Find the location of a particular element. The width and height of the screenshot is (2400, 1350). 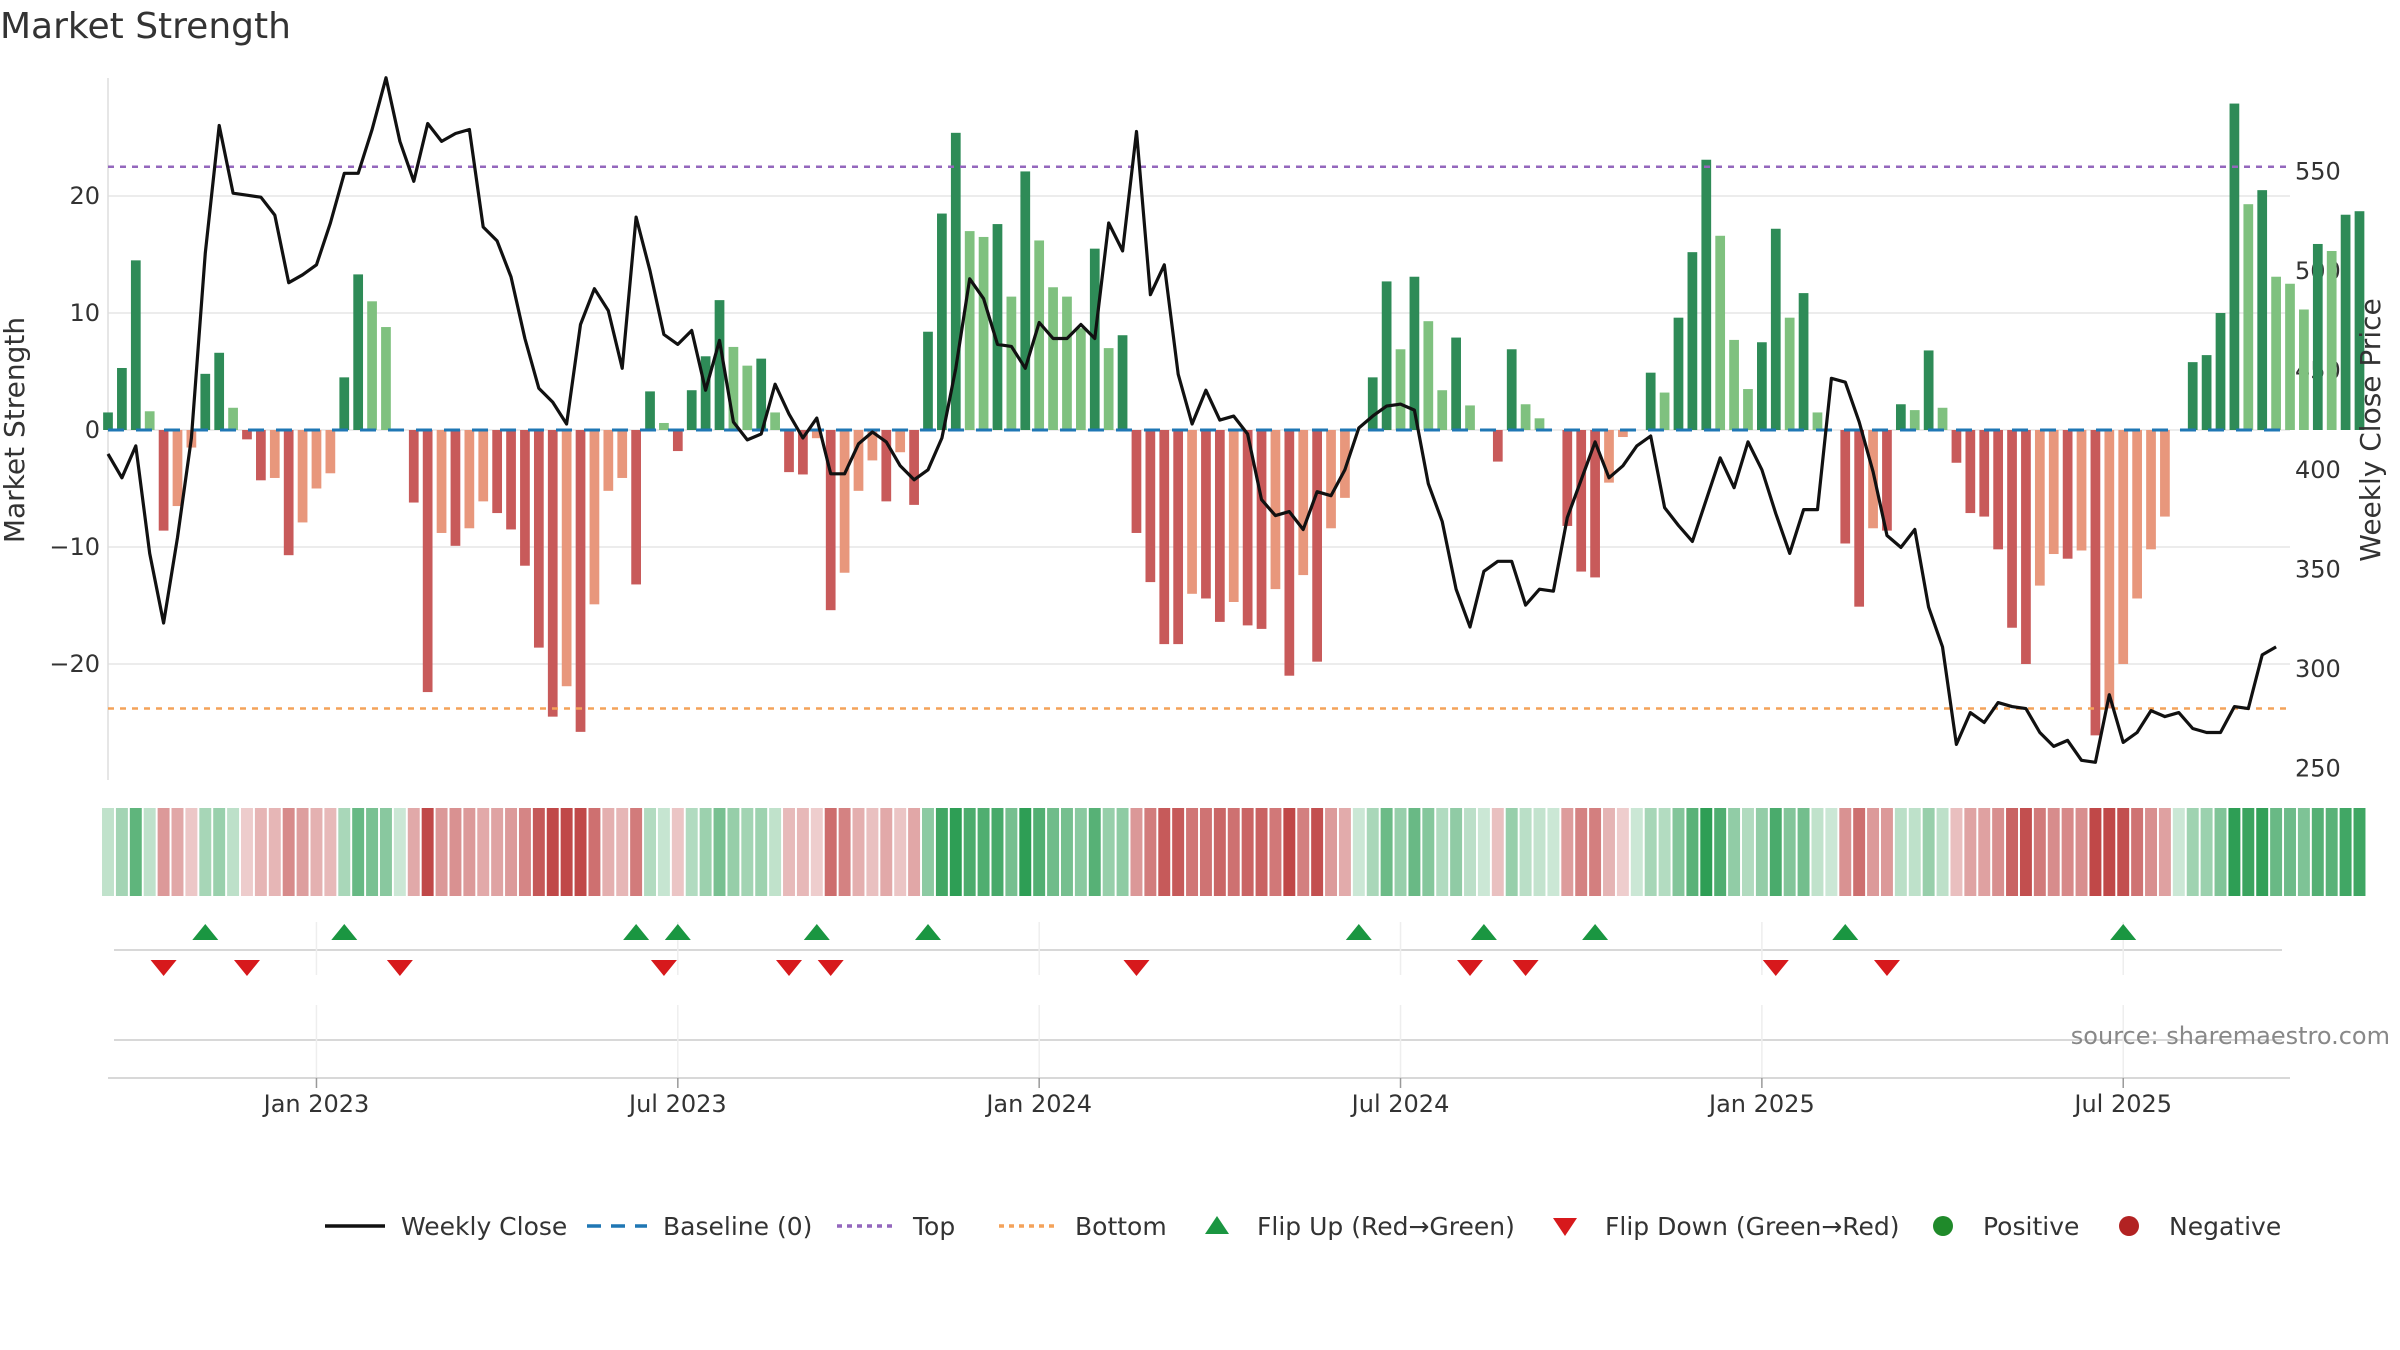

strength-heat-strip is located at coordinates (1234, 852).